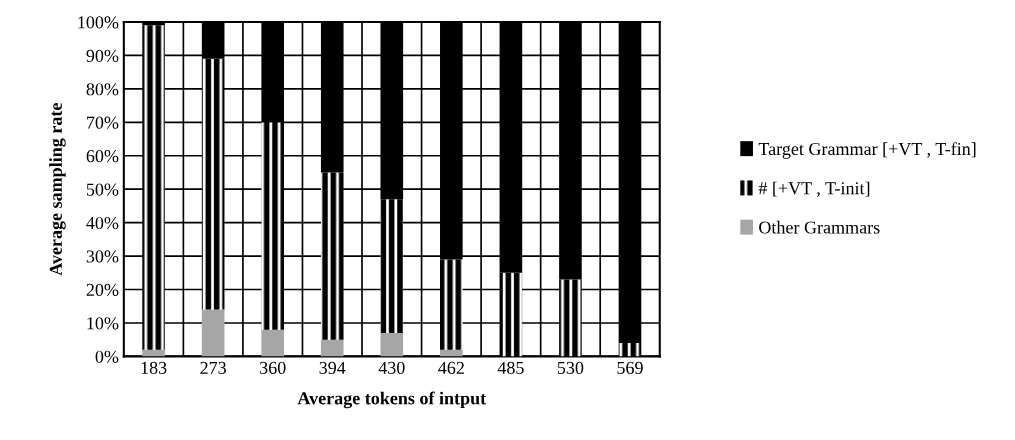 The image size is (1015, 440). I want to click on y-tick-label: 10%, so click(103, 323).